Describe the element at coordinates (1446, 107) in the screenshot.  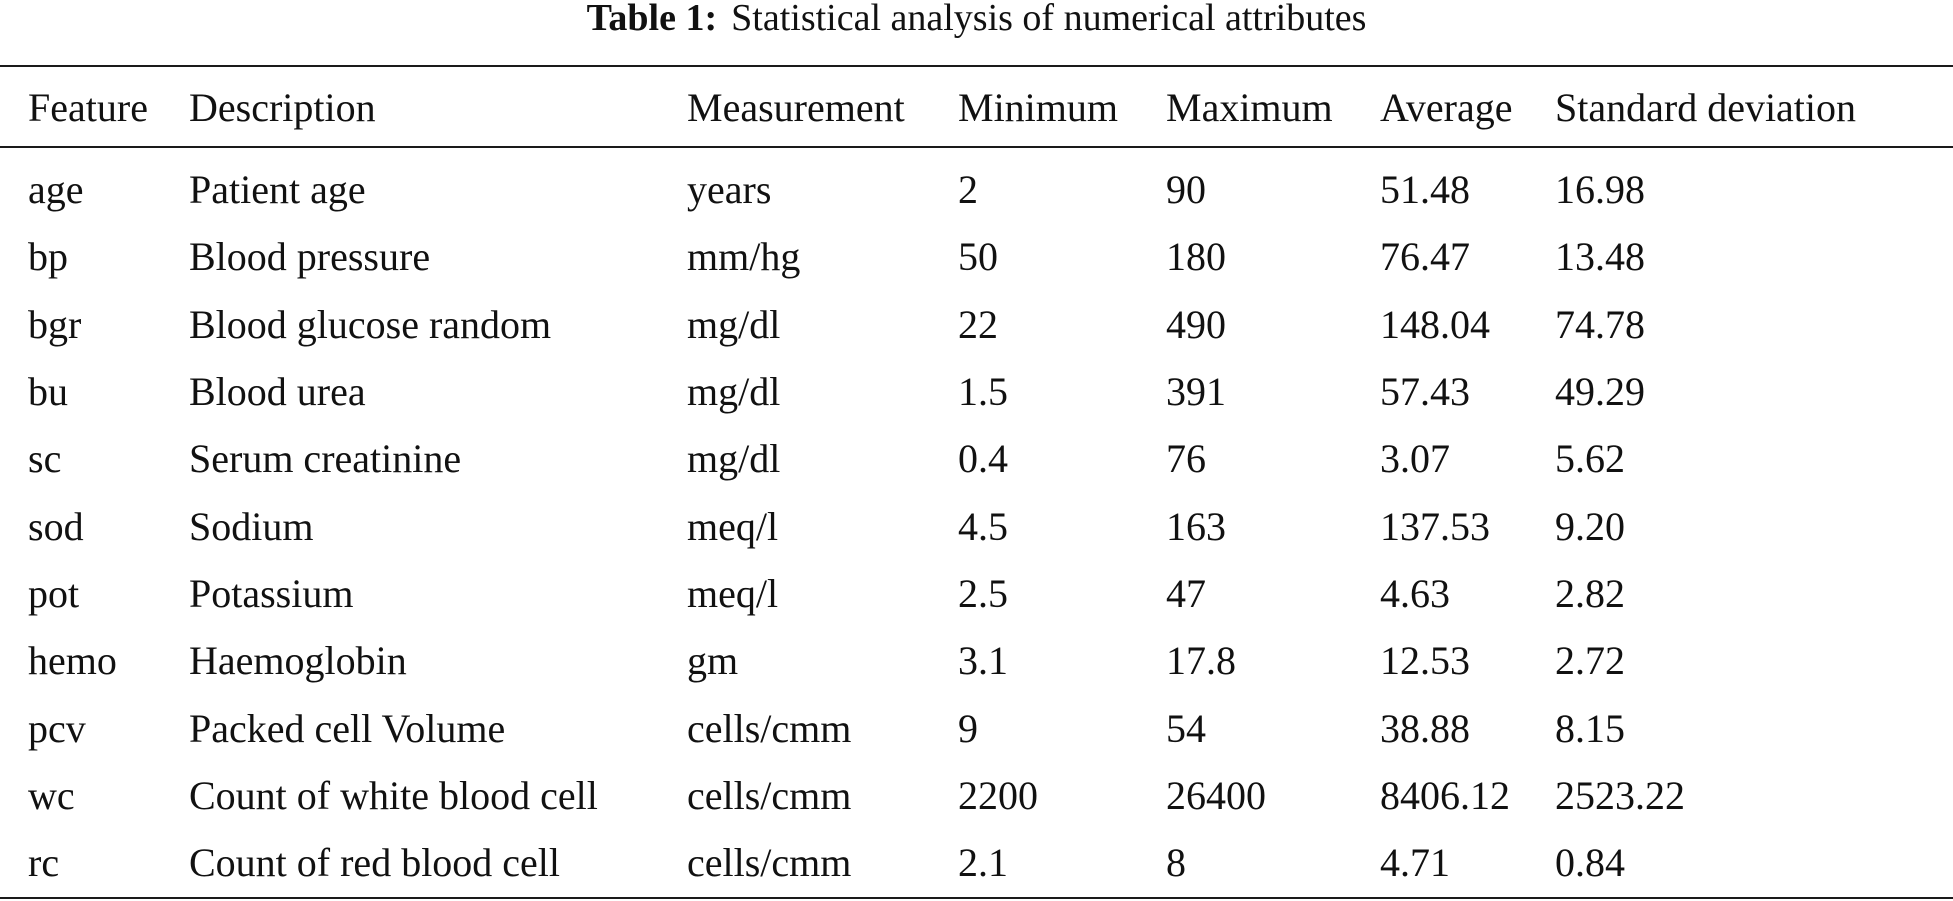
I see `header-average: Average` at that location.